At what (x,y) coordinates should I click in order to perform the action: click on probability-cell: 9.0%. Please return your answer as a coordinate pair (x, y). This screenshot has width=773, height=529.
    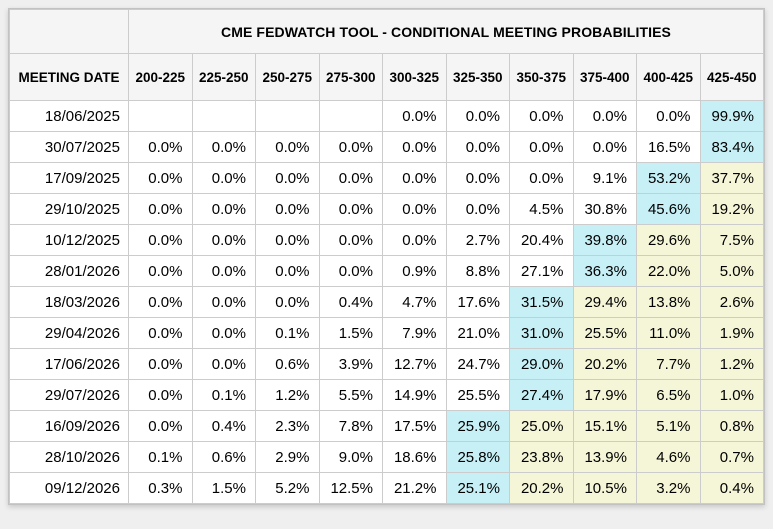
    Looking at the image, I should click on (350, 457).